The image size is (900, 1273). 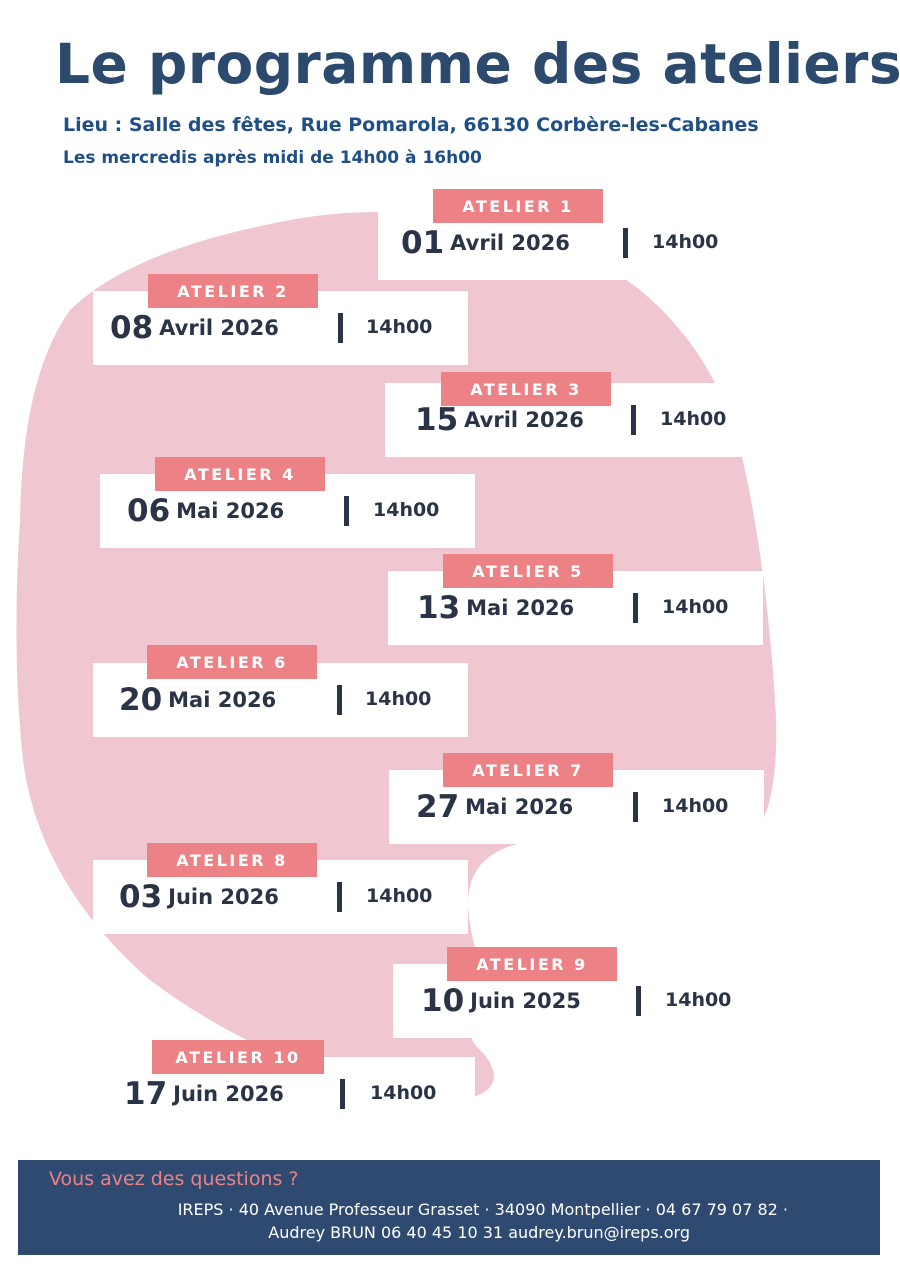 What do you see at coordinates (232, 860) in the screenshot?
I see `atelier-label: ATELIER 8` at bounding box center [232, 860].